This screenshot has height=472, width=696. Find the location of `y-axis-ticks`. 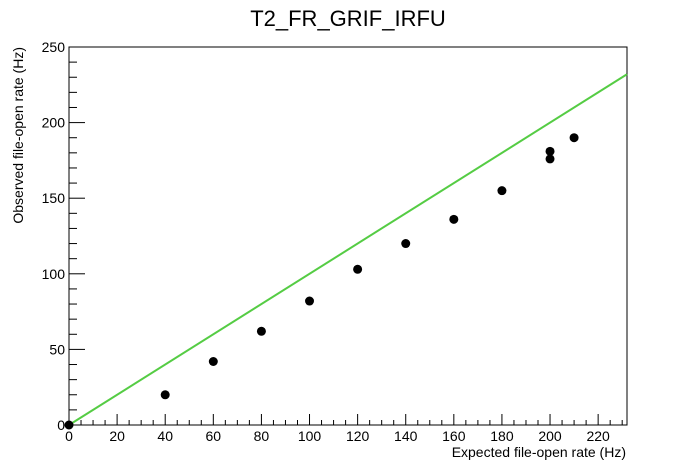

y-axis-ticks is located at coordinates (77, 236).